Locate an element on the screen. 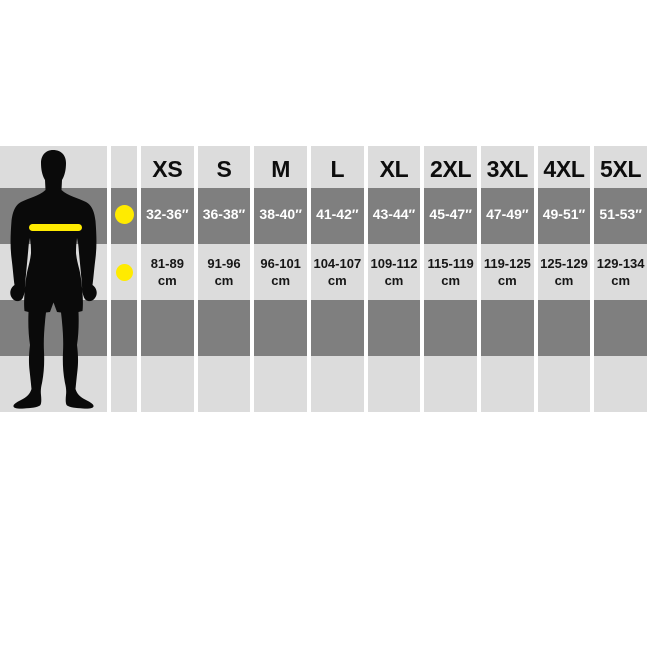 The image size is (650, 650). inches-3xl: 47-49″ is located at coordinates (507, 216).